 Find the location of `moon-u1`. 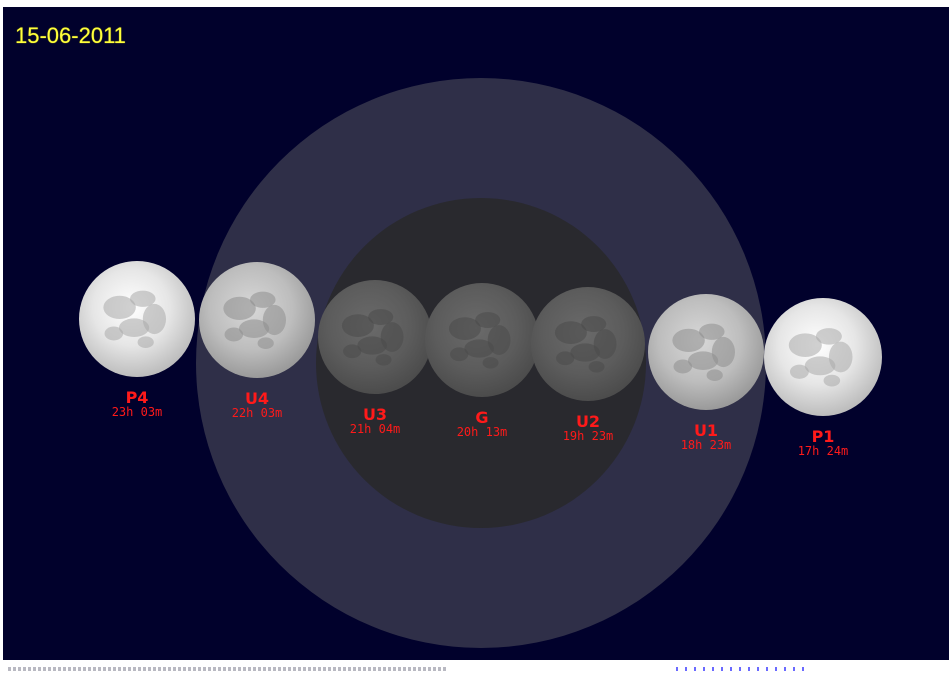

moon-u1 is located at coordinates (706, 352).